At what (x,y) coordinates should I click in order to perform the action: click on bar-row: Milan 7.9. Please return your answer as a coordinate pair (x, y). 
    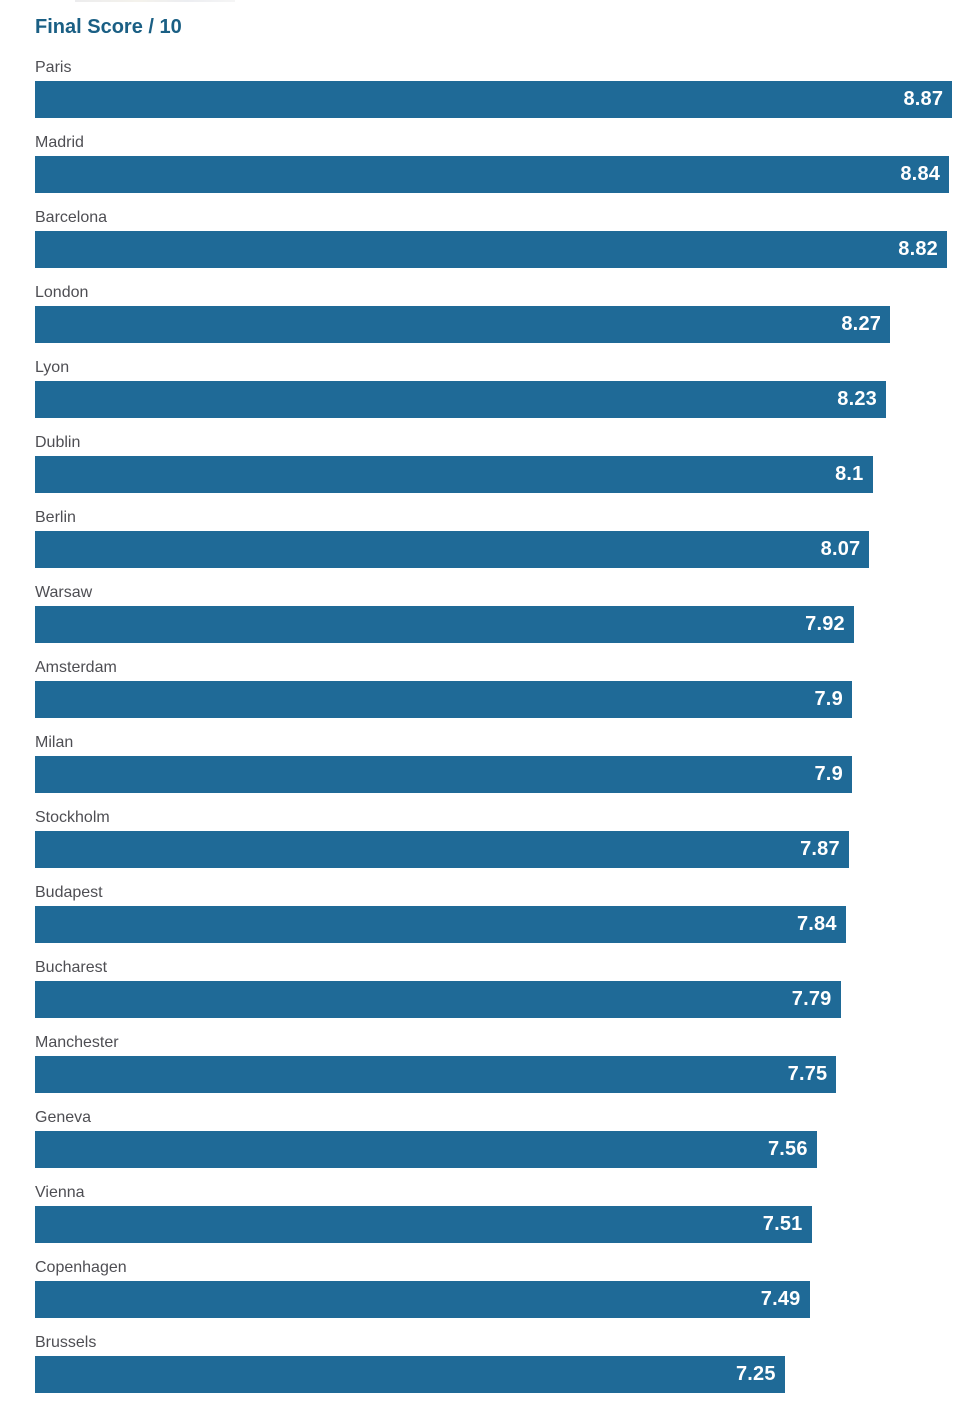
    Looking at the image, I should click on (507, 763).